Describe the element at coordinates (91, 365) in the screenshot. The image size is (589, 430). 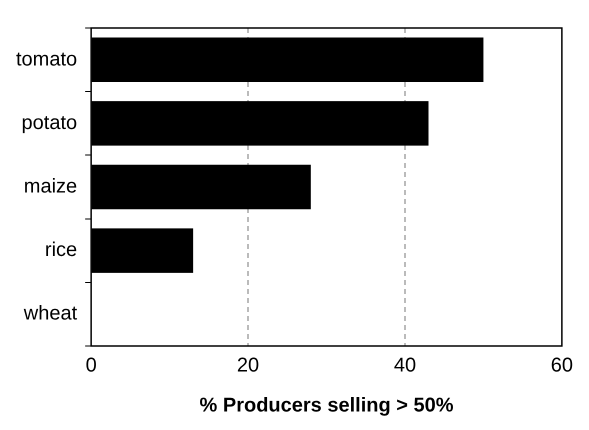
I see `x-tick-label: 0` at that location.